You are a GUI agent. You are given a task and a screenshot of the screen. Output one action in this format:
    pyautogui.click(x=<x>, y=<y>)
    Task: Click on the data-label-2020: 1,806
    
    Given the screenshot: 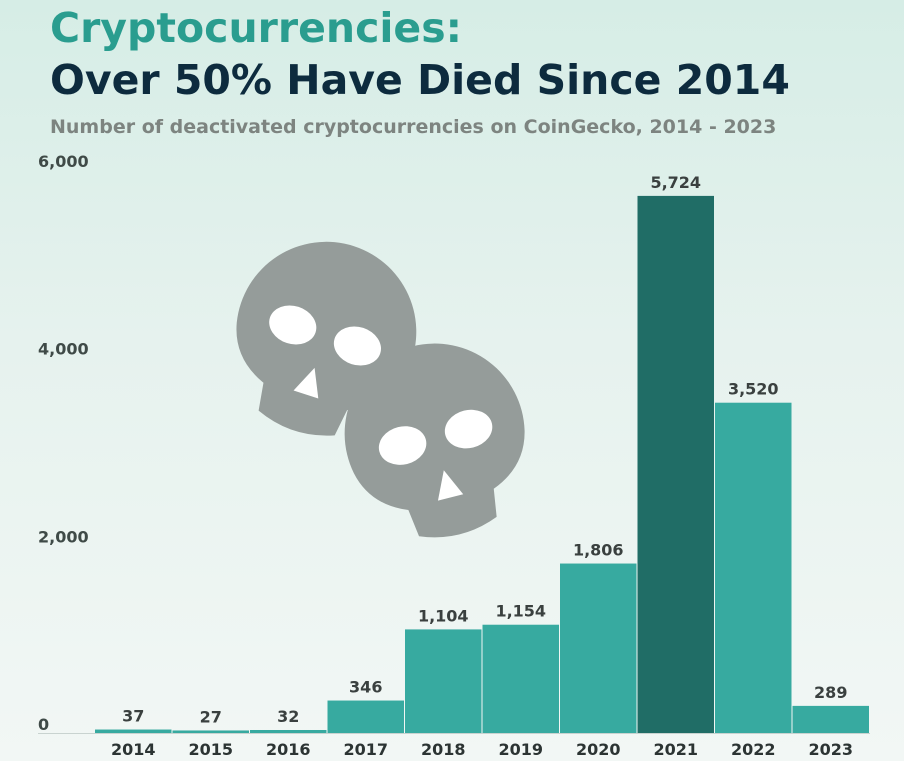 What is the action you would take?
    pyautogui.click(x=598, y=550)
    